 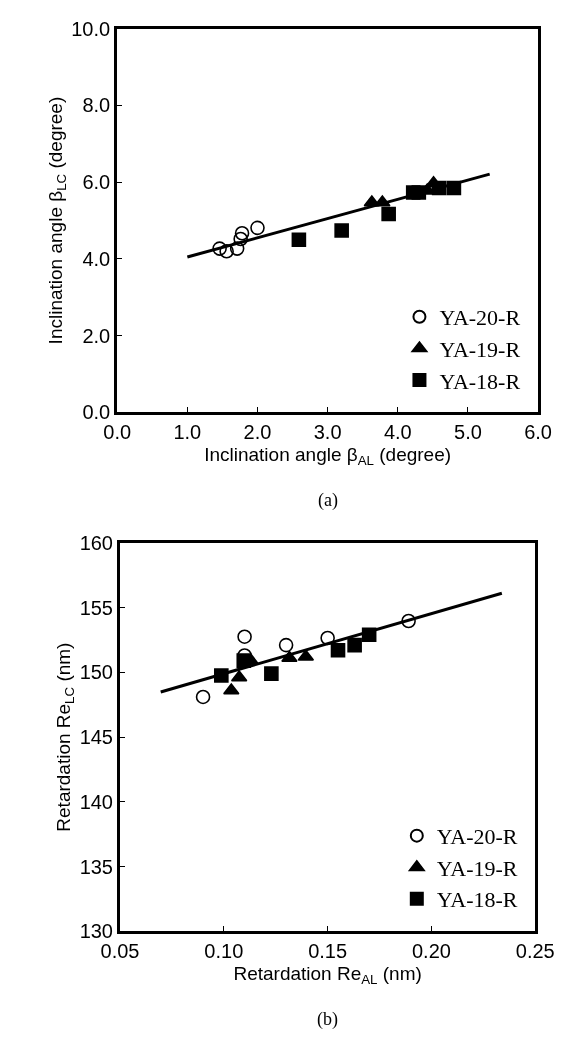 I want to click on y-tick-label: 135, so click(x=96, y=866).